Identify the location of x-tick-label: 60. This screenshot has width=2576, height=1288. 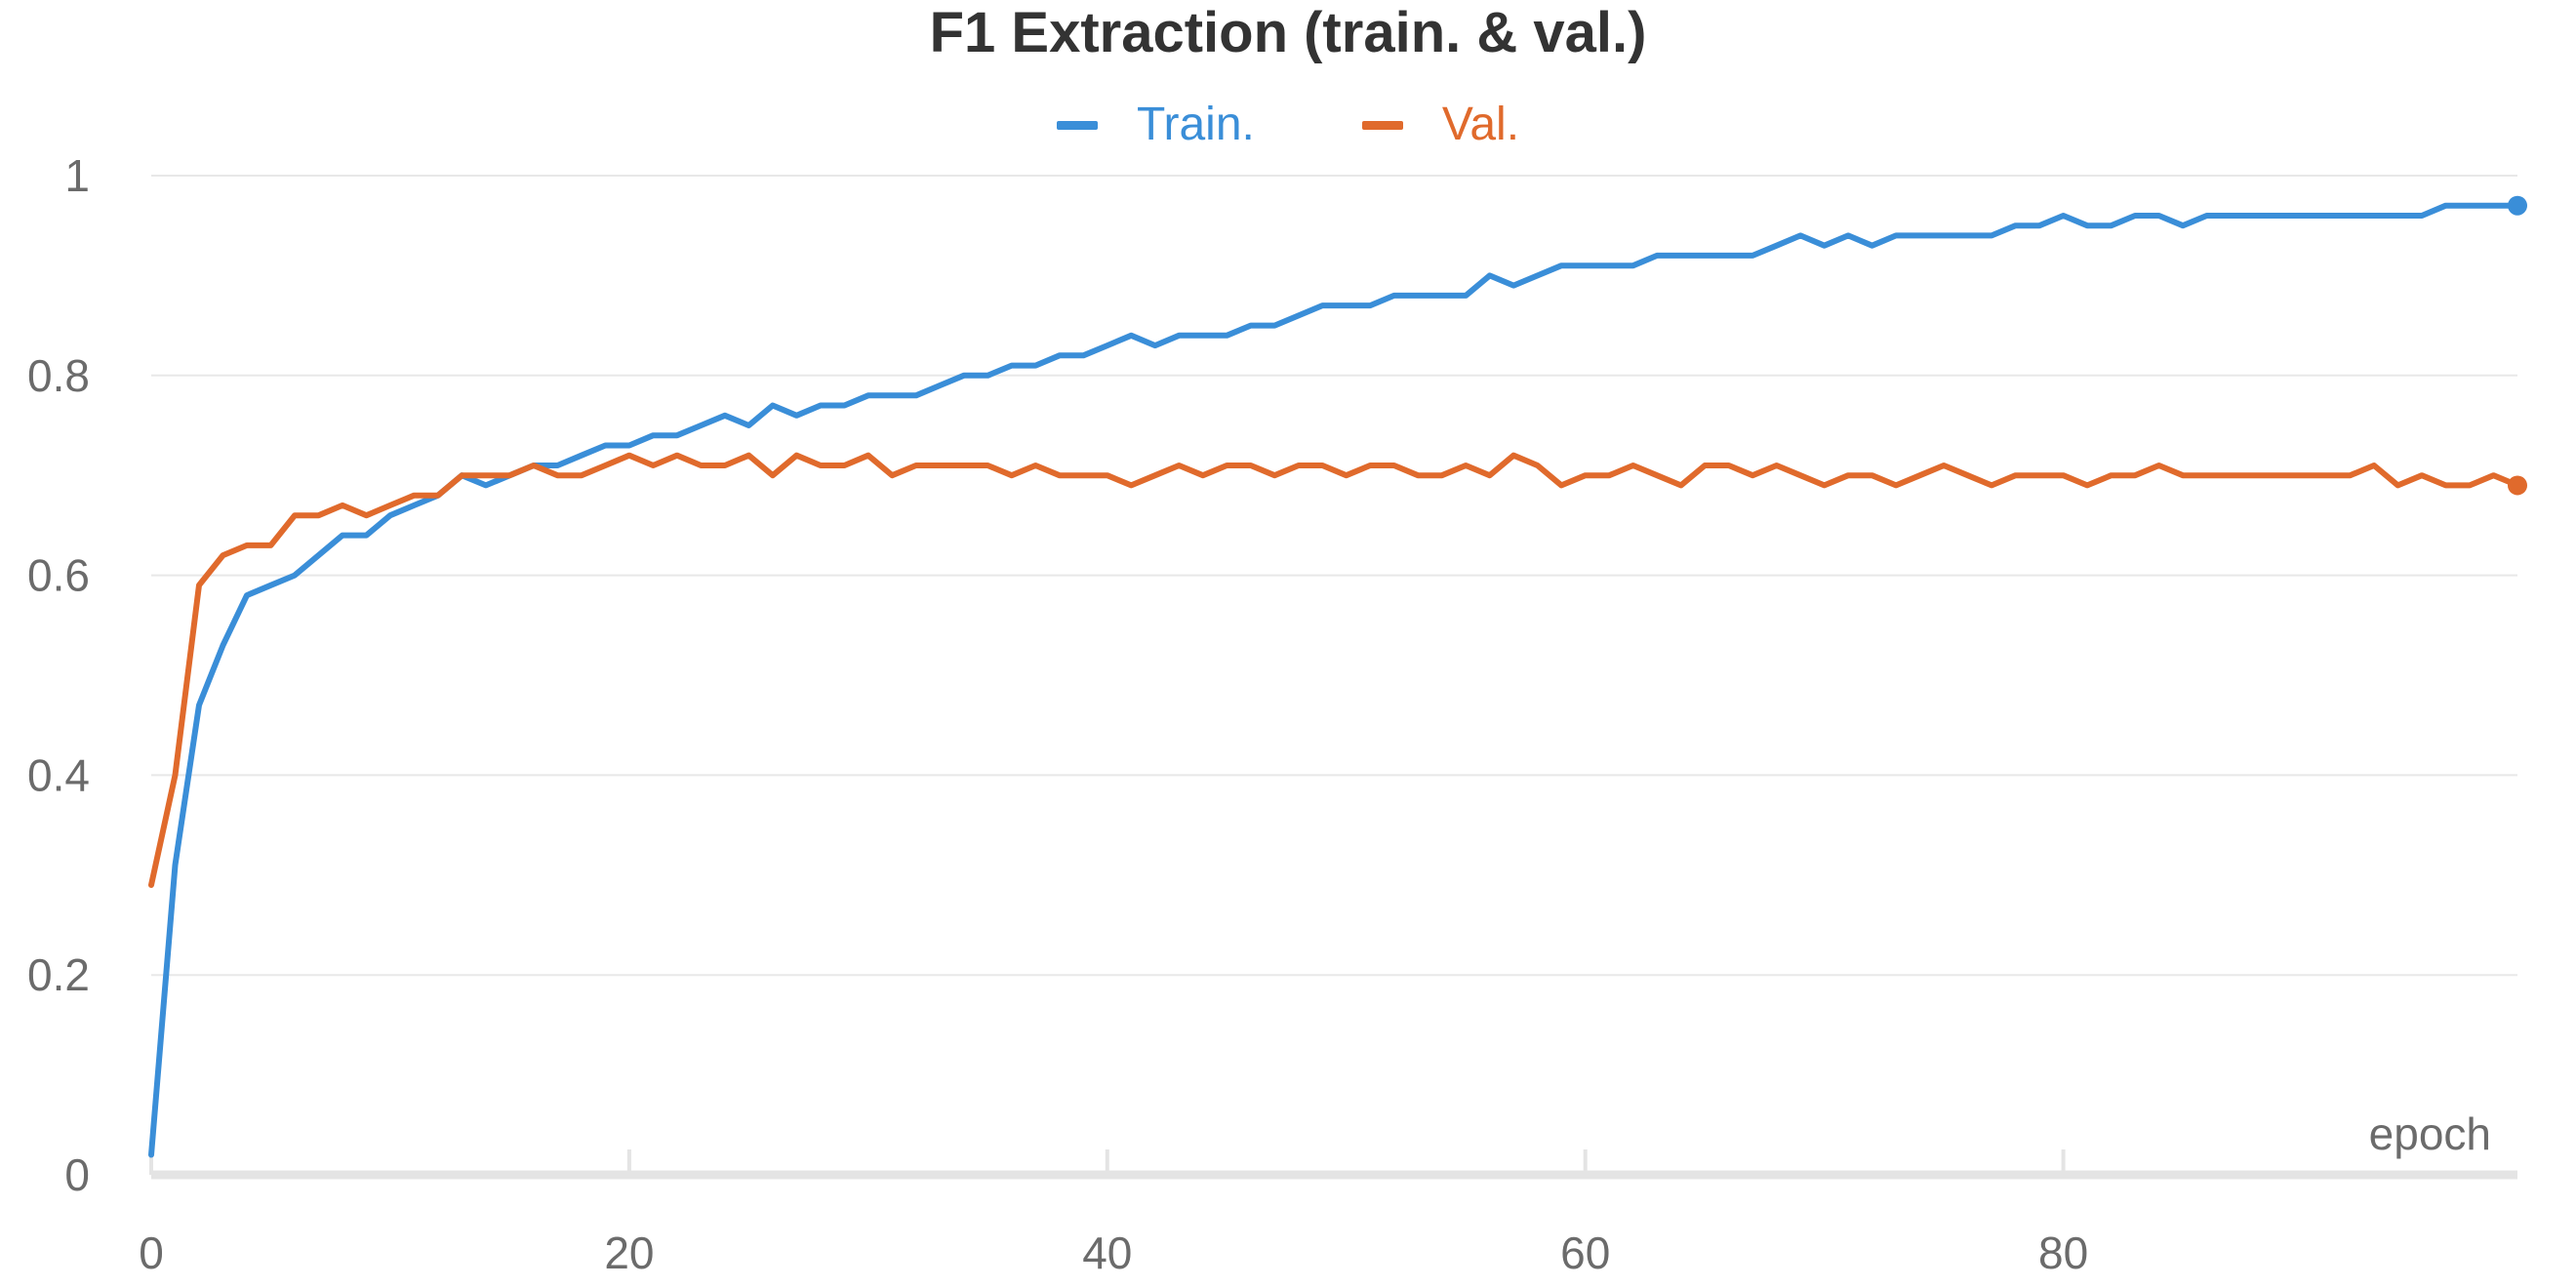
(1585, 1253).